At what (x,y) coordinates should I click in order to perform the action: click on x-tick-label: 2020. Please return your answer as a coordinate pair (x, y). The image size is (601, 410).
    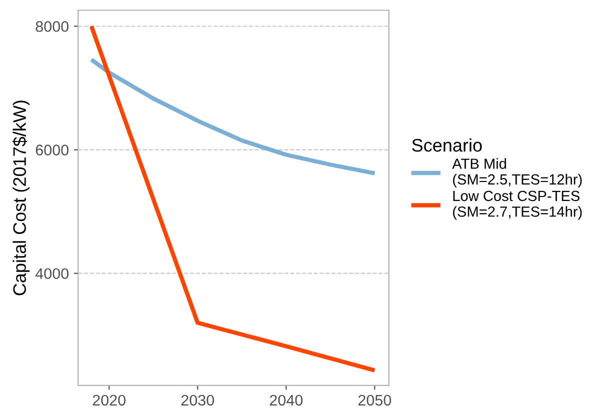
    Looking at the image, I should click on (109, 400).